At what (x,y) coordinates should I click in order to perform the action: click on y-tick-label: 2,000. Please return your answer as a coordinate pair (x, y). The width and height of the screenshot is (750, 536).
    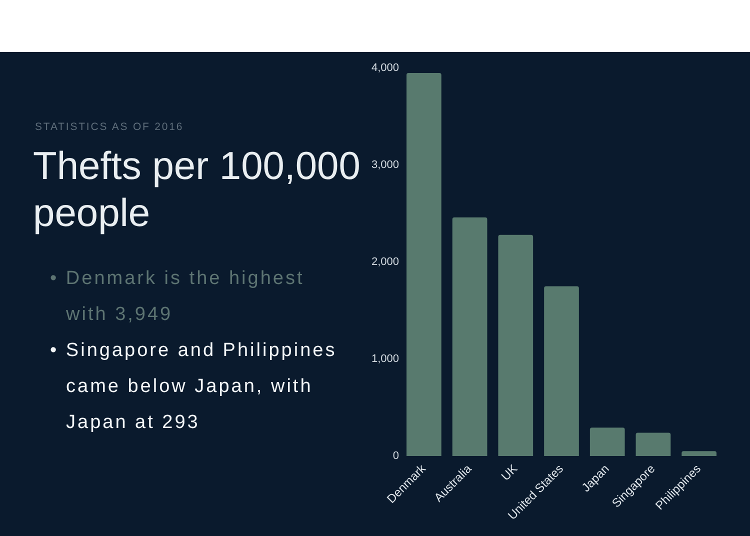
    Looking at the image, I should click on (385, 262).